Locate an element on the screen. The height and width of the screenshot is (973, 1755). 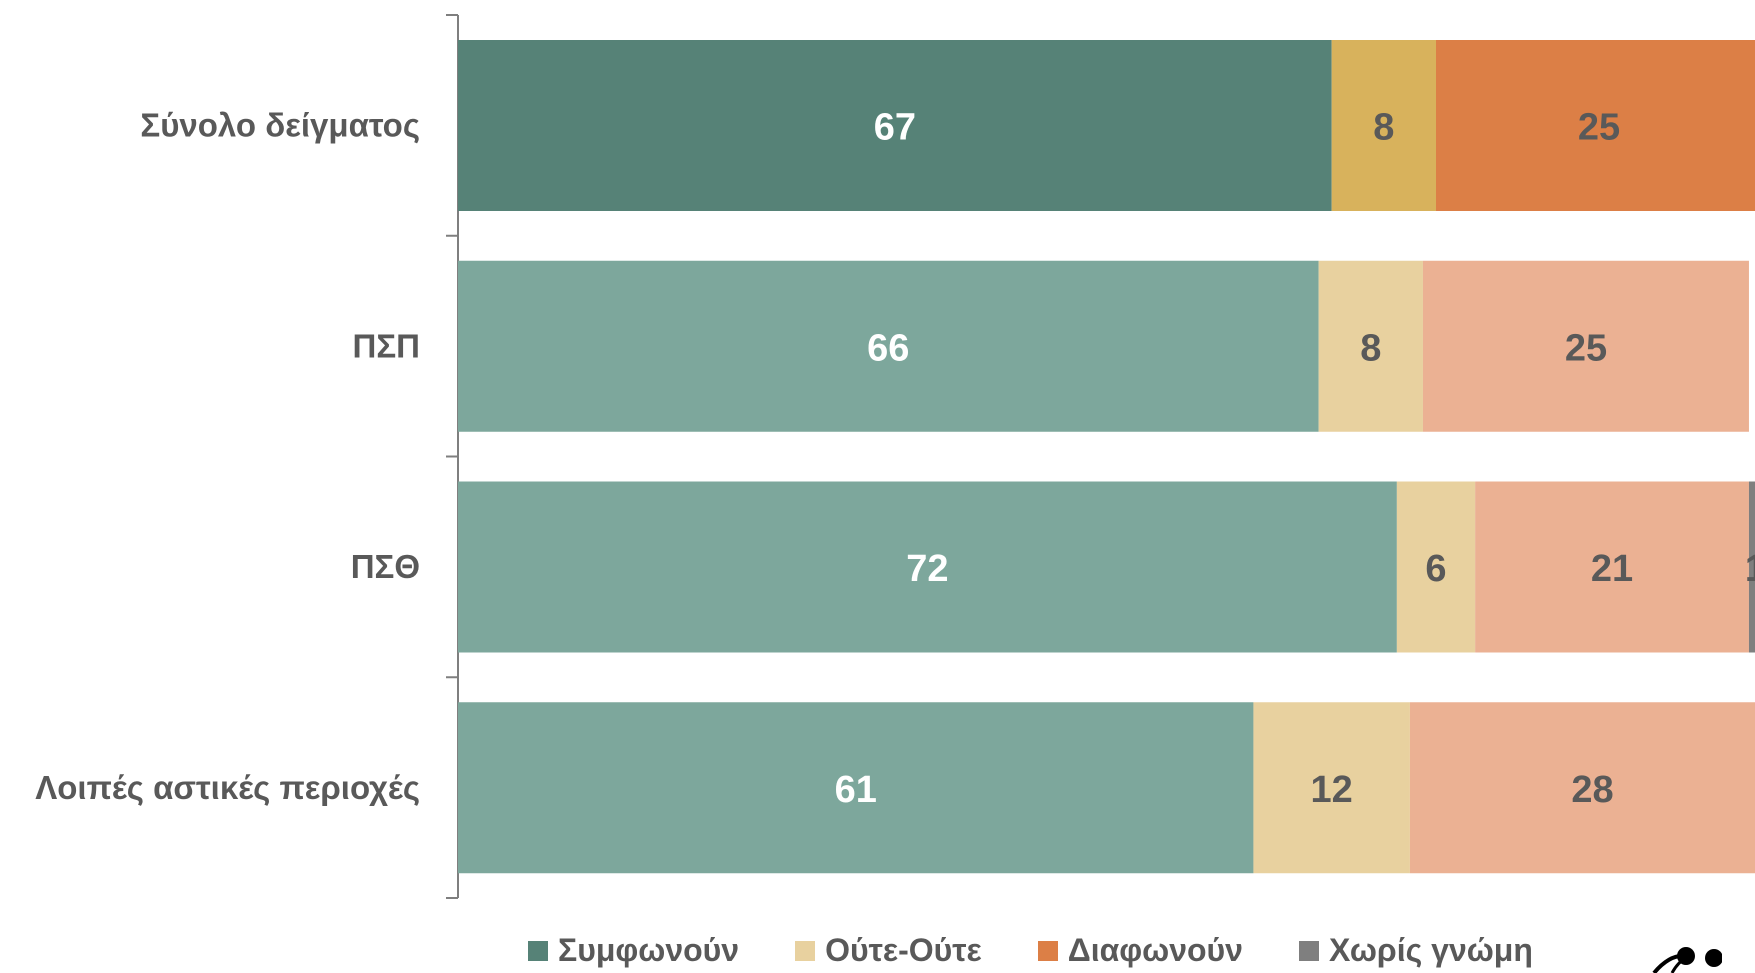
legend-item-disagree: Διαφωνούν is located at coordinates (1140, 950).